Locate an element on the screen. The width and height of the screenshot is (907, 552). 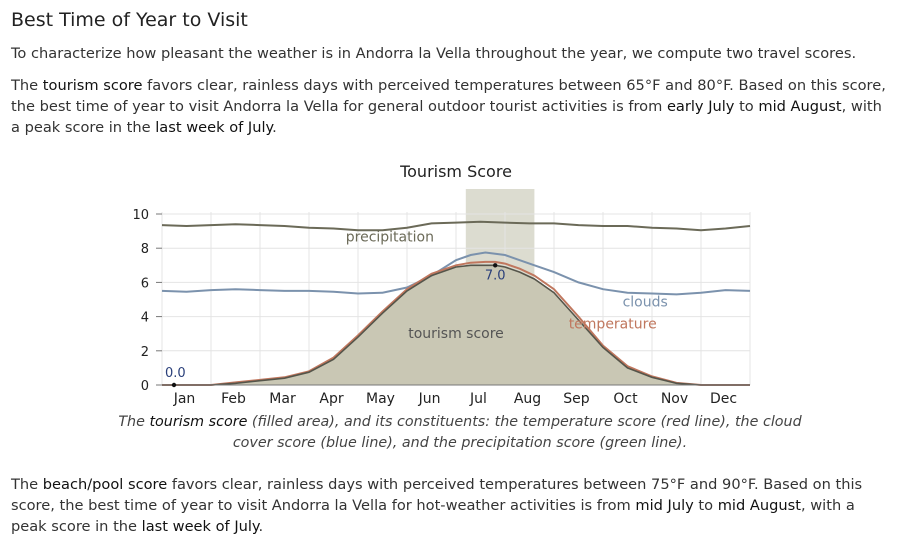
y-tick-label: 10 is located at coordinates (140, 215).